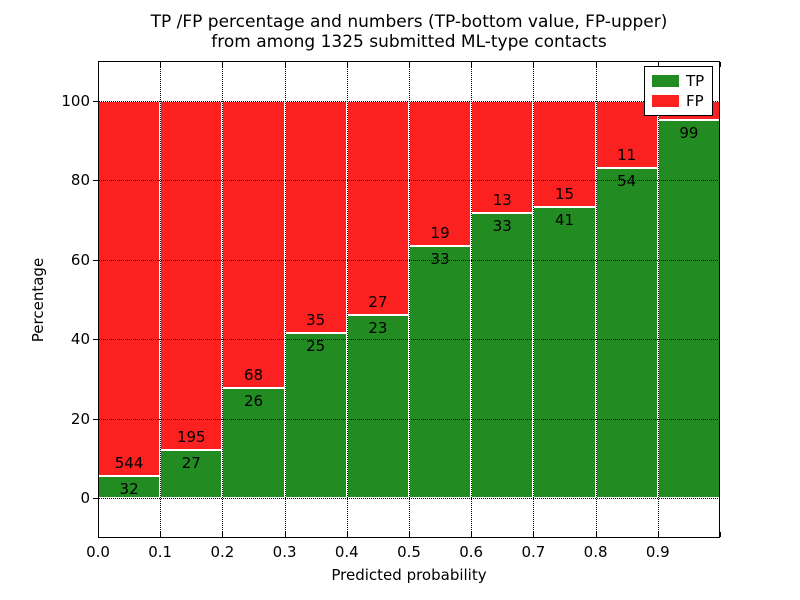  What do you see at coordinates (38, 300) in the screenshot?
I see `y-axis-label: Percentage` at bounding box center [38, 300].